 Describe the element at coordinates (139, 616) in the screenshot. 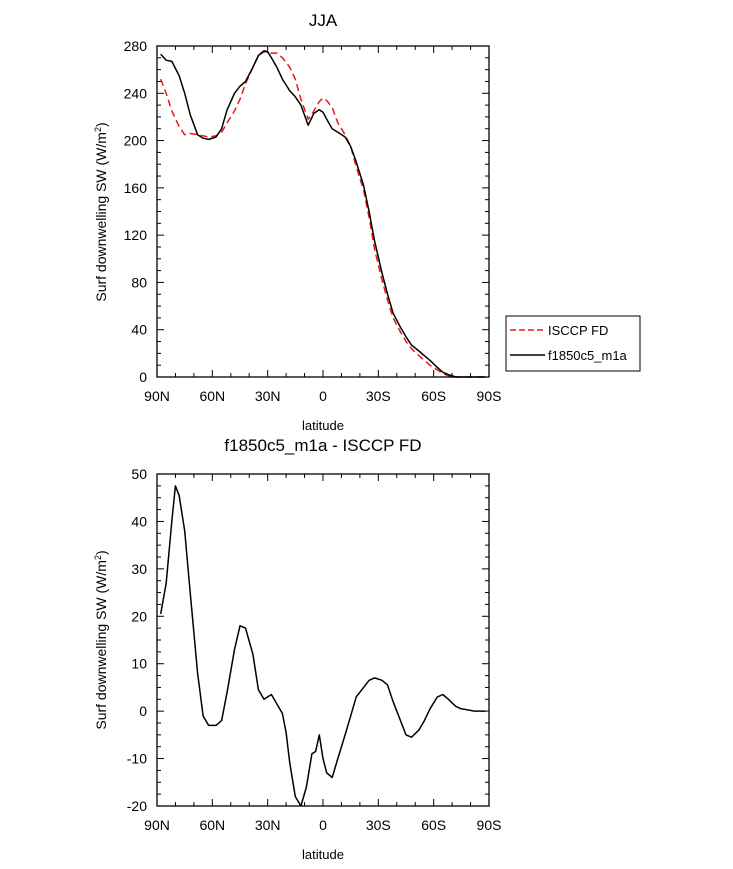

I see `bottom-y-tick-label-4: 20` at that location.